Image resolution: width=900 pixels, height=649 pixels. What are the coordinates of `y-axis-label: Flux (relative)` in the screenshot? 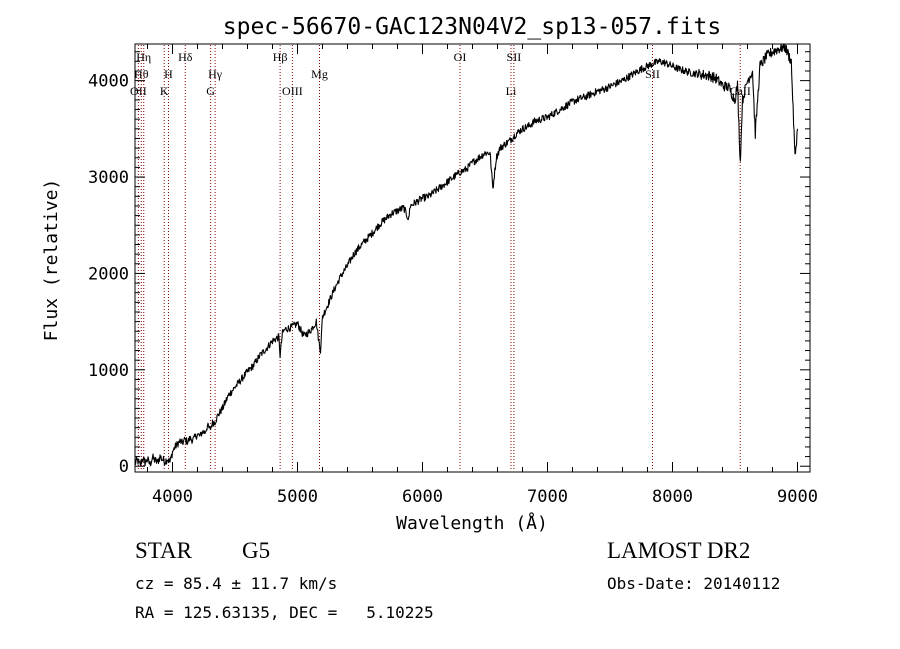 It's located at (51, 260).